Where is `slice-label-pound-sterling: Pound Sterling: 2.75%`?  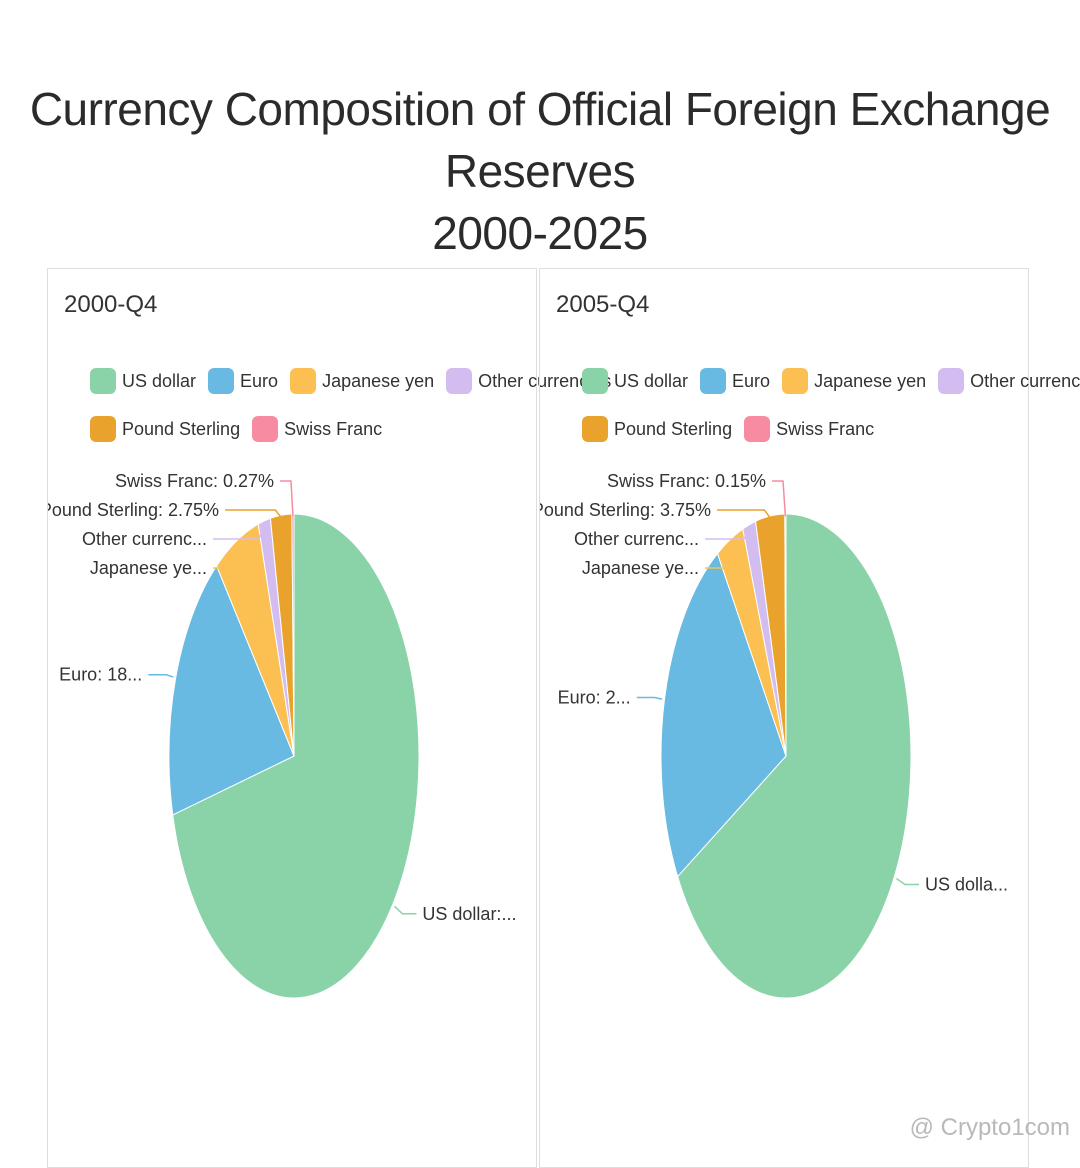 slice-label-pound-sterling: Pound Sterling: 2.75% is located at coordinates (133, 510).